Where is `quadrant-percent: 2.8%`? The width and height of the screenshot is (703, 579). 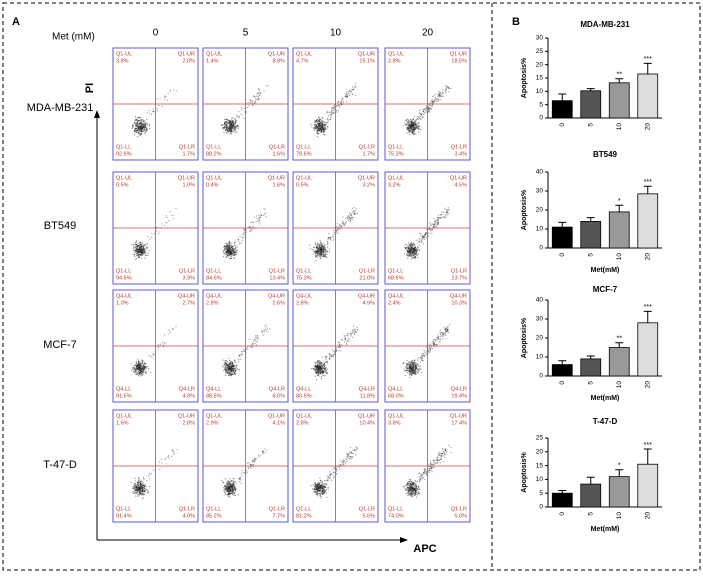
quadrant-percent: 2.8% is located at coordinates (394, 61).